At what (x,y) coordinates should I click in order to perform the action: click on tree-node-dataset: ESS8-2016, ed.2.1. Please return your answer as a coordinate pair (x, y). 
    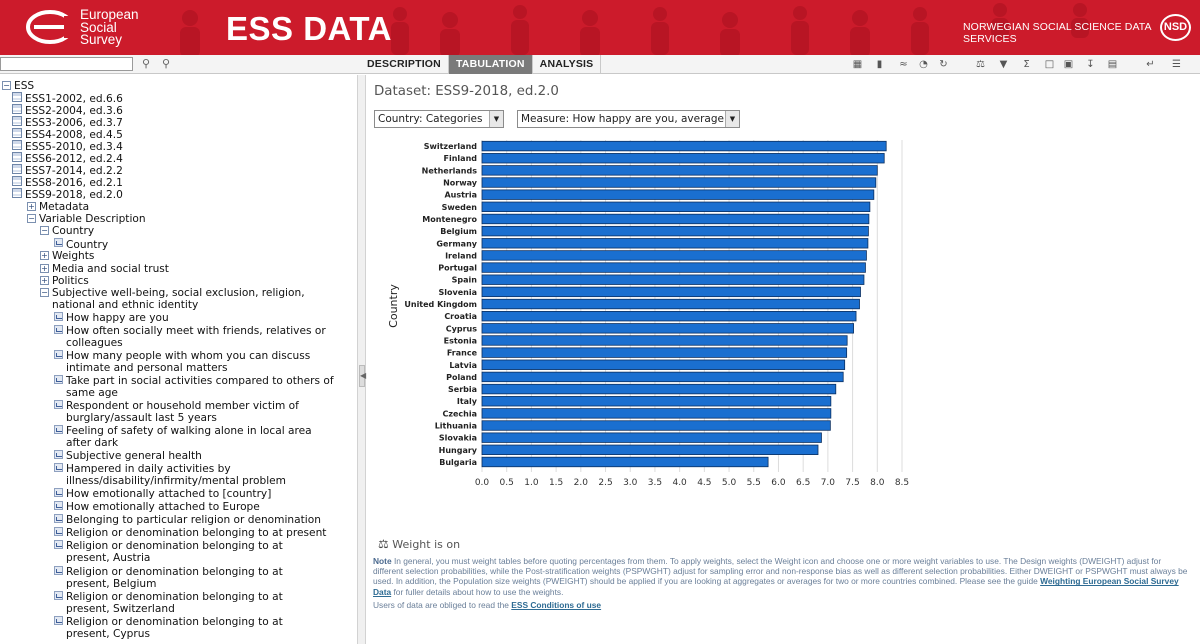
    Looking at the image, I should click on (67, 182).